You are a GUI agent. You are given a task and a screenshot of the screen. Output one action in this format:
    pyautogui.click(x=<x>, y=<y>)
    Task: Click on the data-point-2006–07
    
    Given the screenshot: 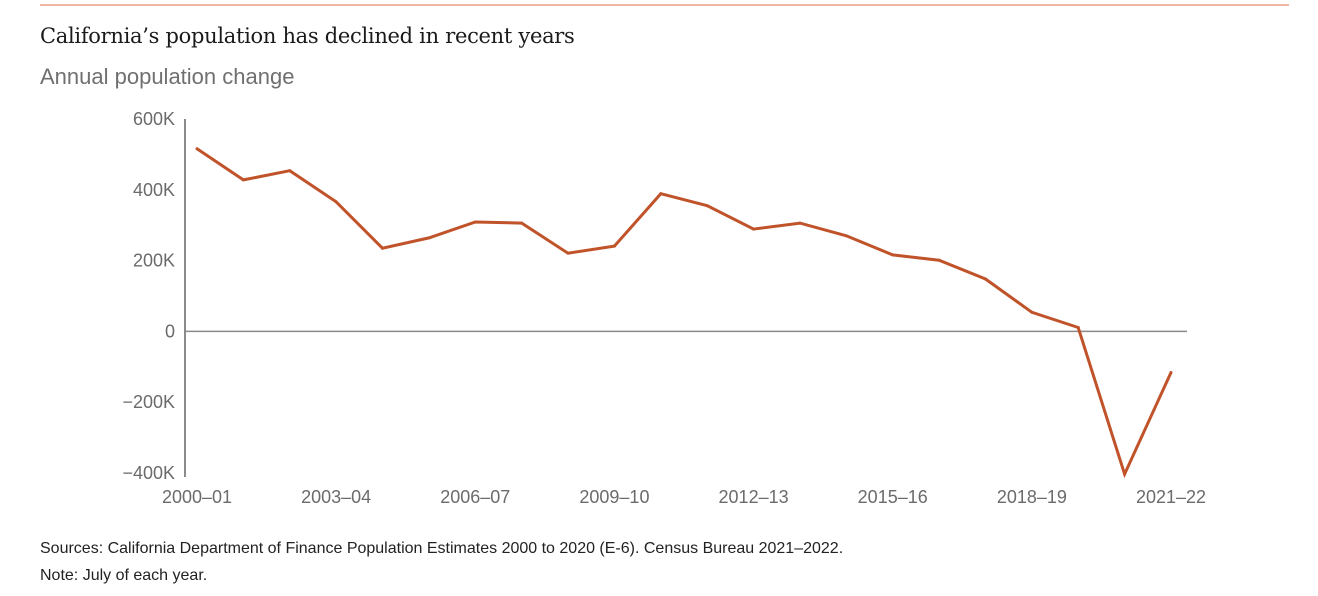 What is the action you would take?
    pyautogui.click(x=475, y=222)
    